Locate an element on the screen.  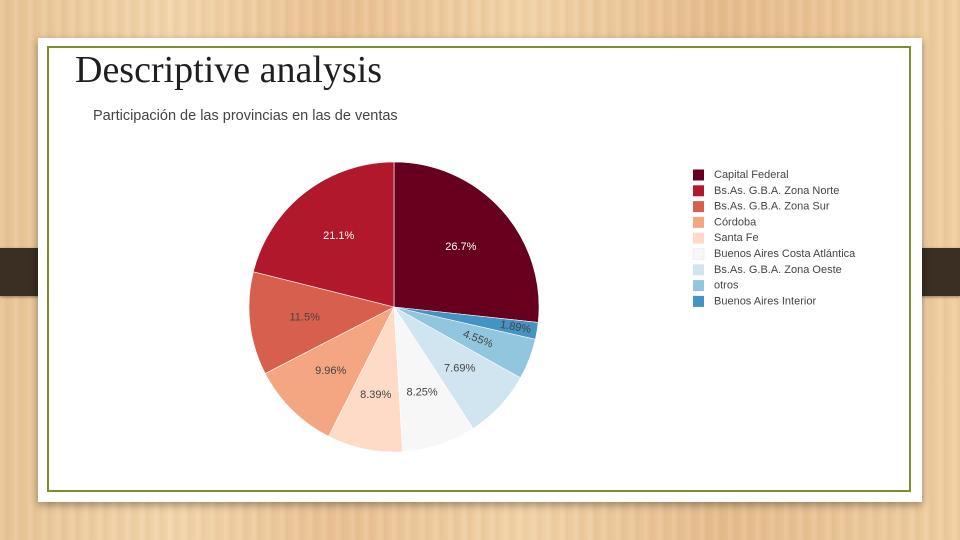
legend-swatch-buenos-aires-costa-atlantica is located at coordinates (698, 254).